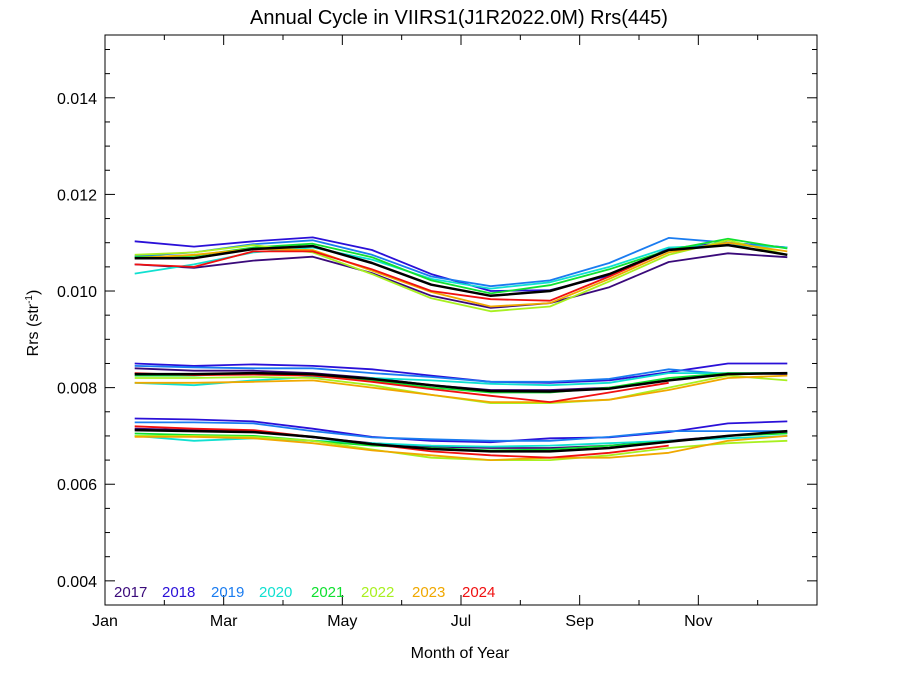 This screenshot has height=675, width=900. Describe the element at coordinates (105, 621) in the screenshot. I see `x-tick-label: Jan` at that location.